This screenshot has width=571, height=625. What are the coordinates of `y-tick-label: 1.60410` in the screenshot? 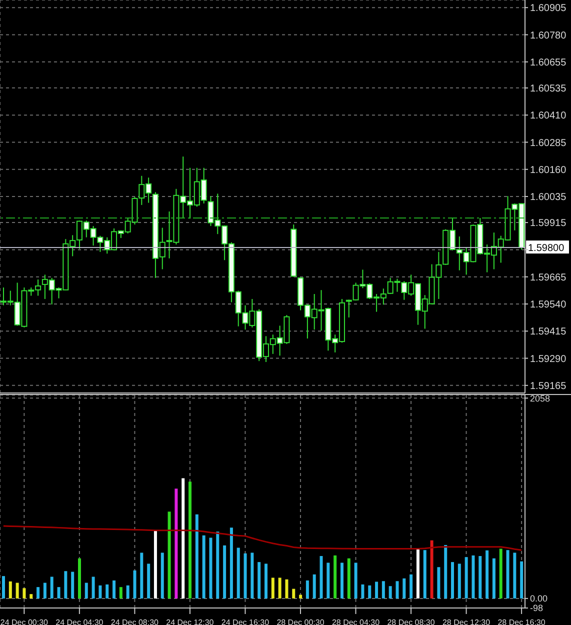 It's located at (548, 116).